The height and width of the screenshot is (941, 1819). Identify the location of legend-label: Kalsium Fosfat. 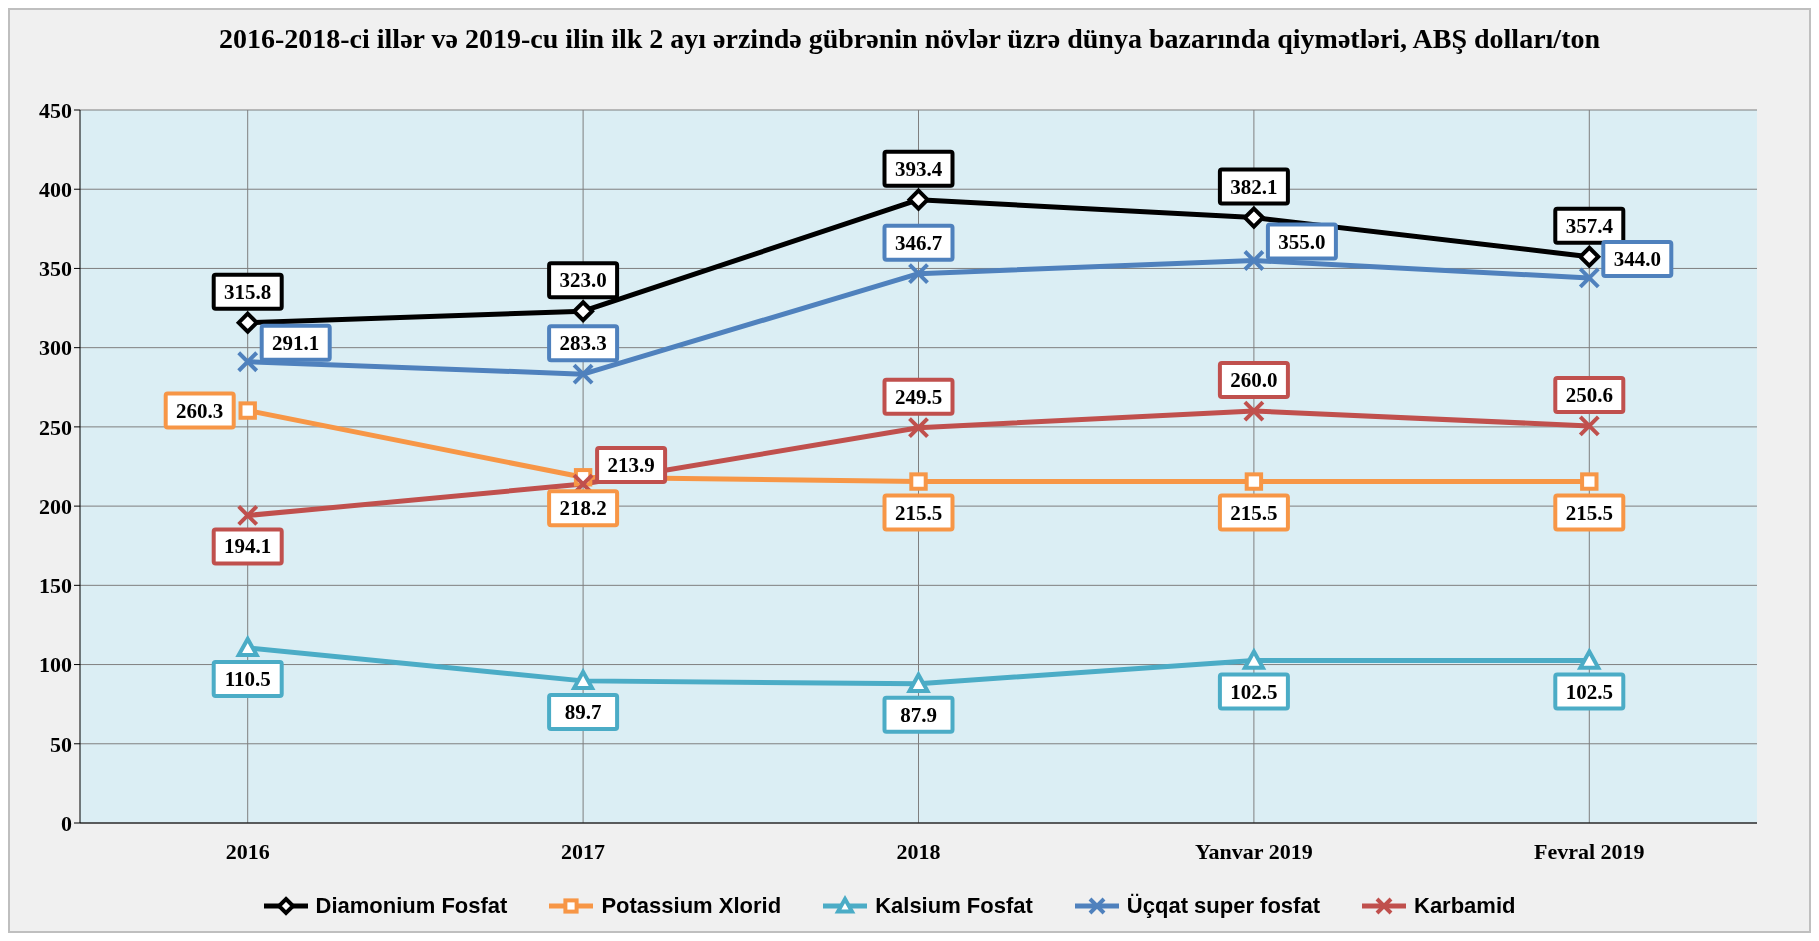
(954, 906).